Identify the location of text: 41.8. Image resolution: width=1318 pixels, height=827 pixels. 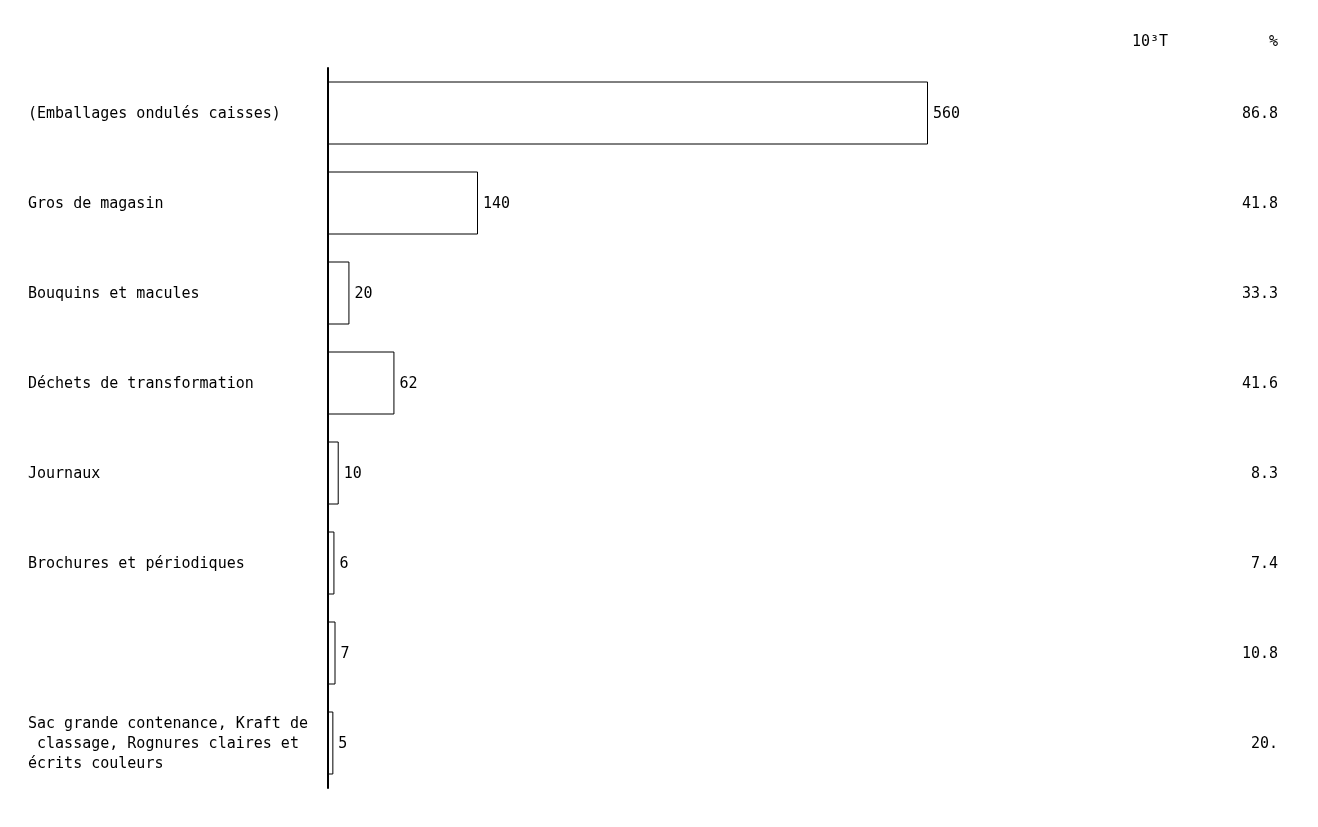
(1259, 203).